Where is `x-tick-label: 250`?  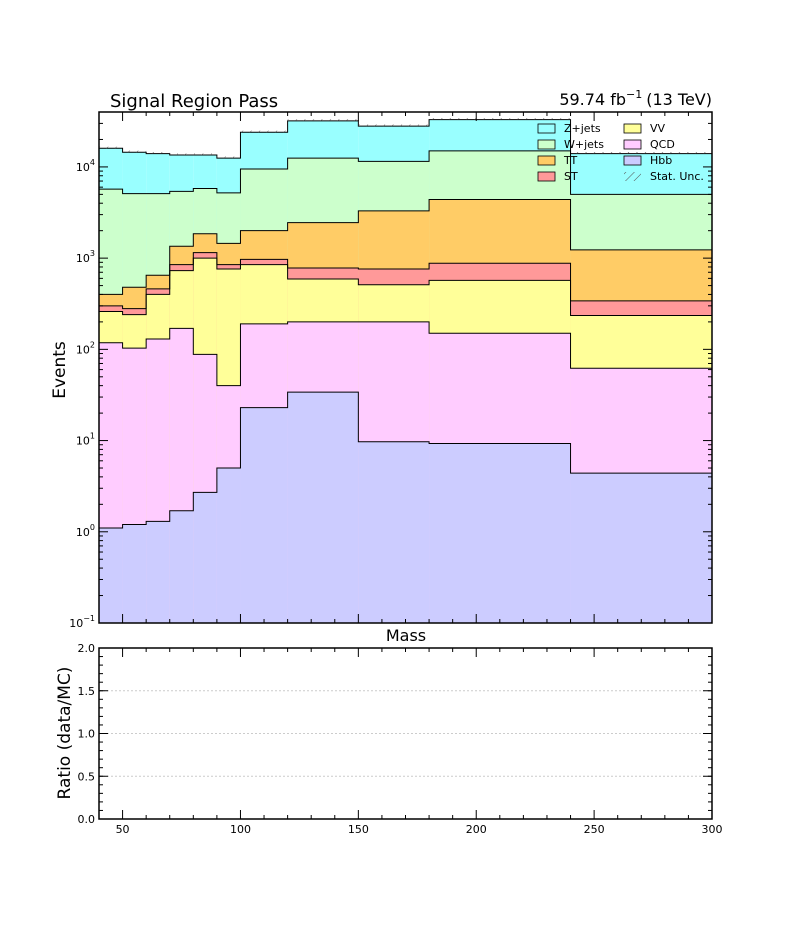 x-tick-label: 250 is located at coordinates (594, 829).